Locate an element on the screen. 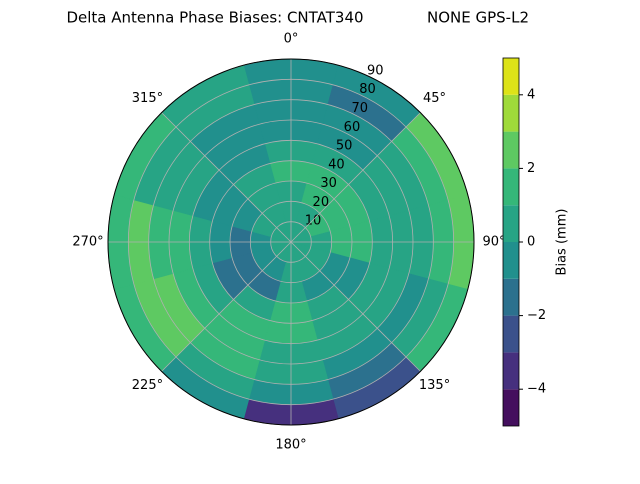 The width and height of the screenshot is (640, 484). colorbar-tick-label: −4 is located at coordinates (536, 389).